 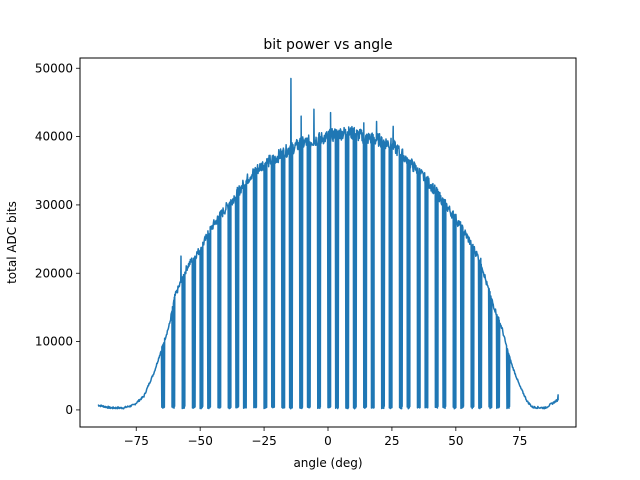 I want to click on x-tick-label: −75, so click(x=136, y=441).